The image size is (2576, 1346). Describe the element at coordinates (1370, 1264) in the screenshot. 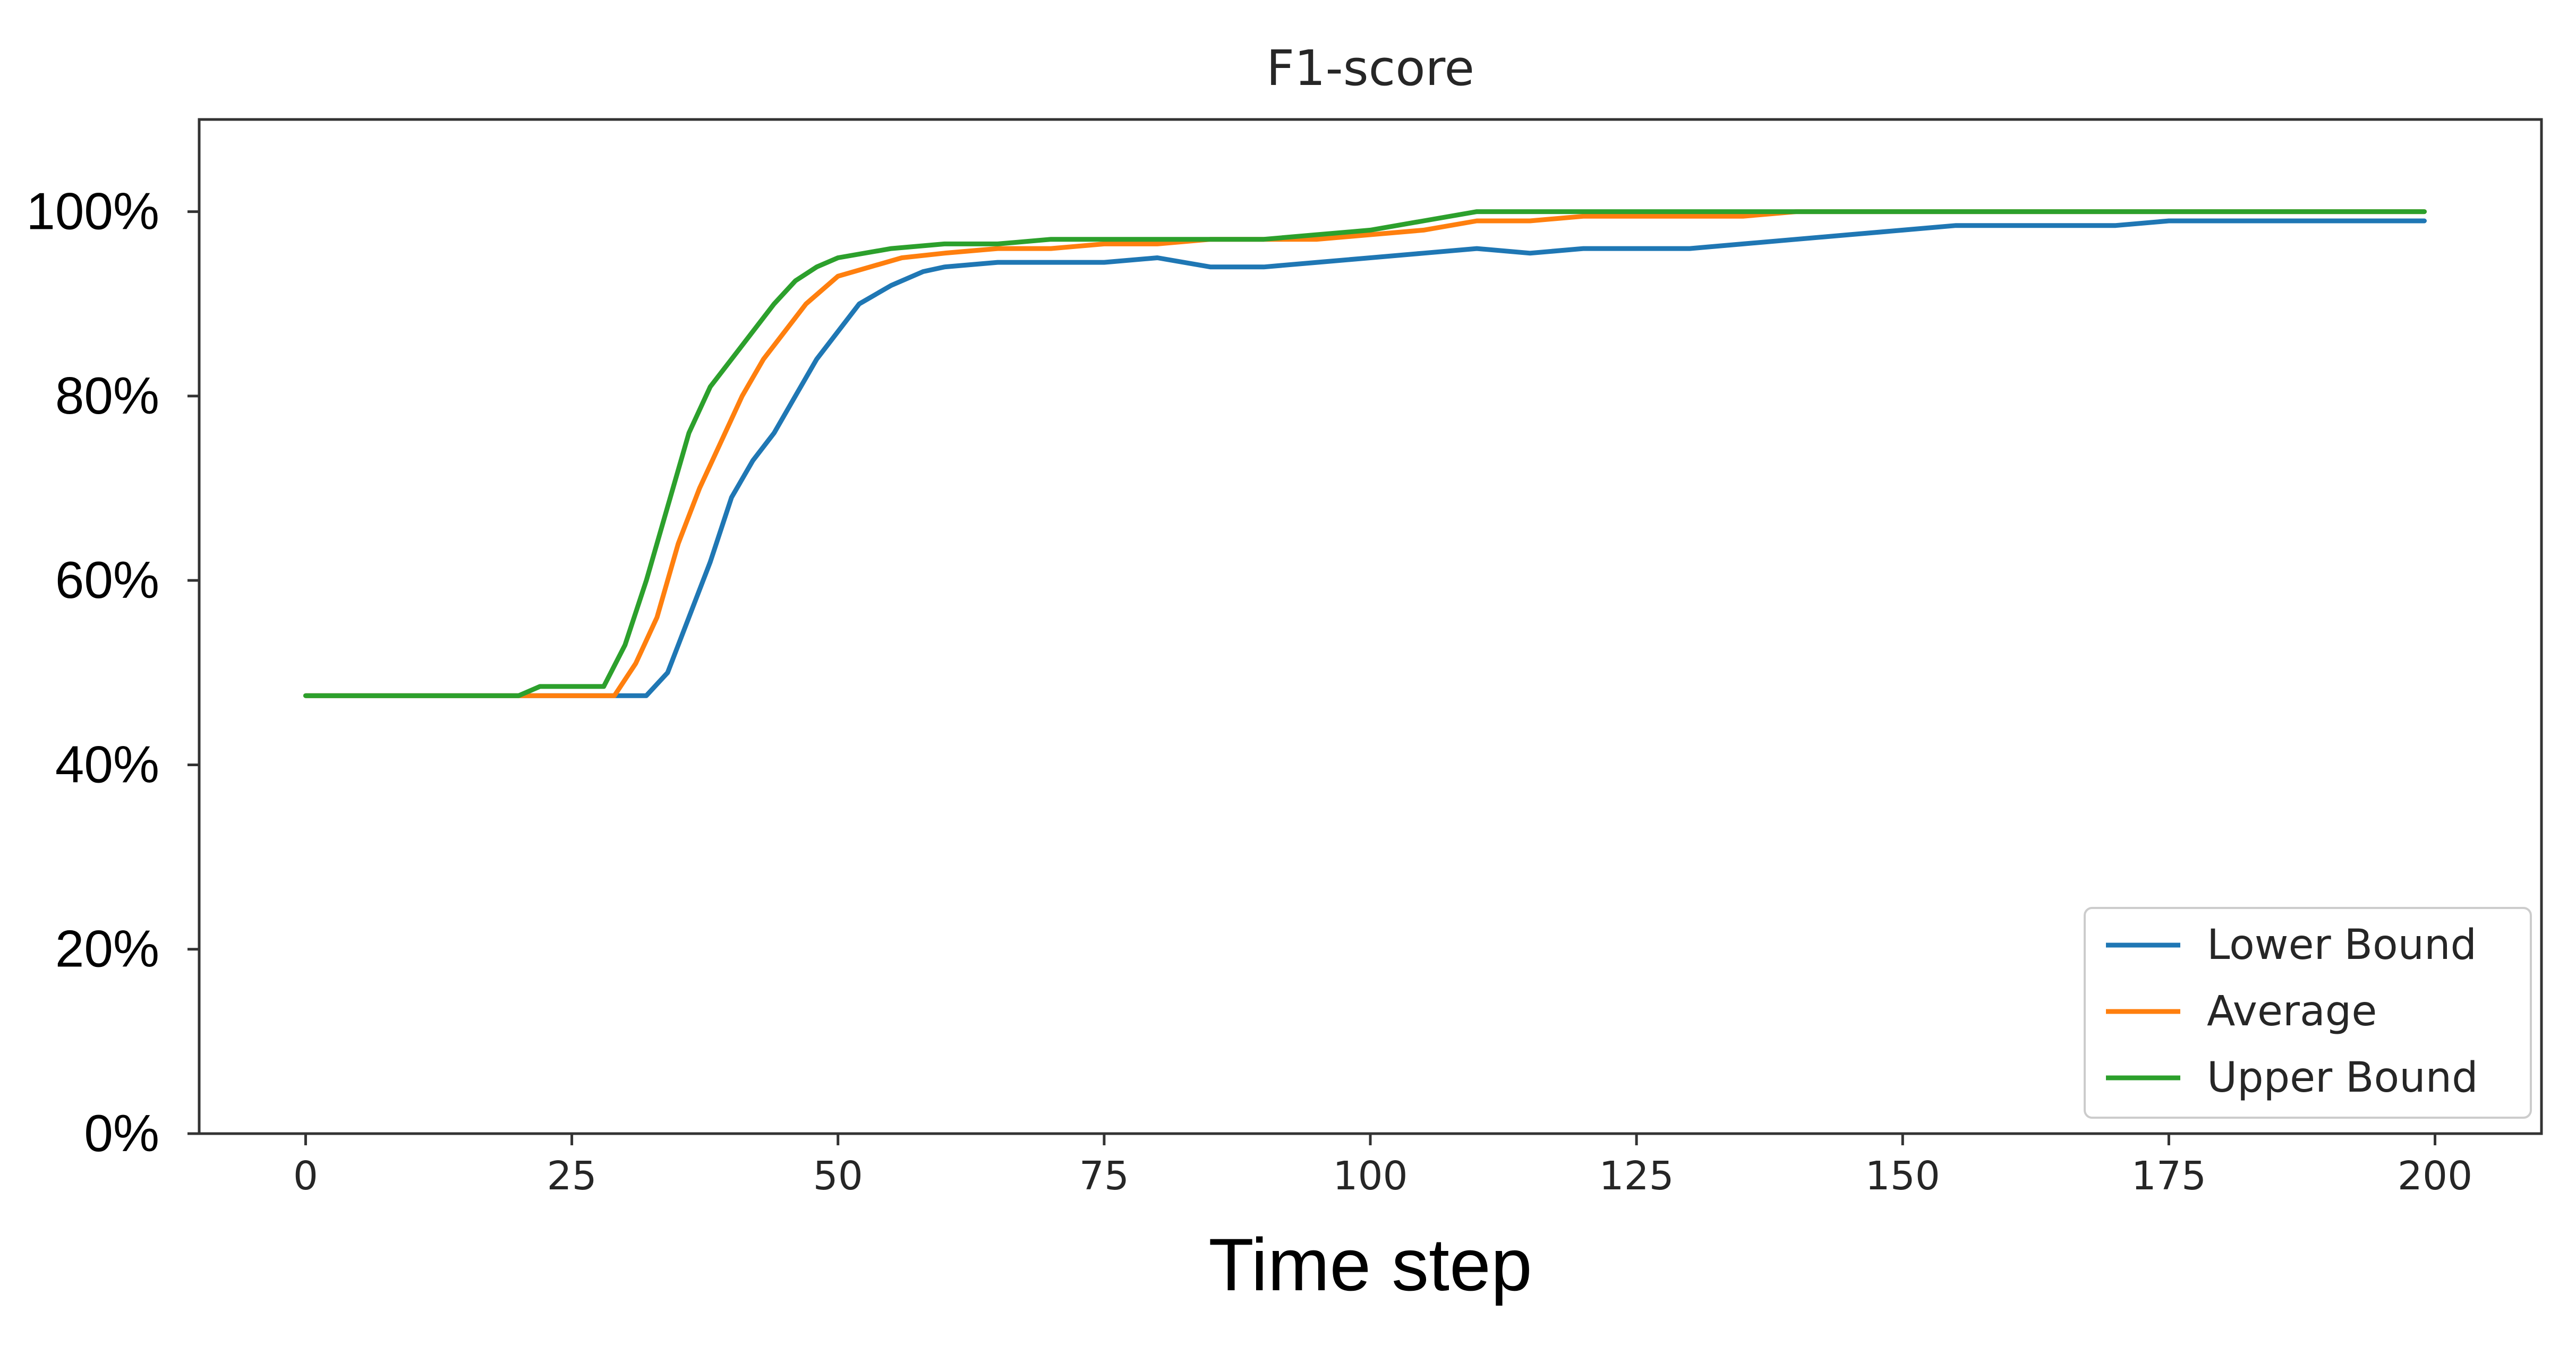

I see `x-axis-label: Time step` at that location.